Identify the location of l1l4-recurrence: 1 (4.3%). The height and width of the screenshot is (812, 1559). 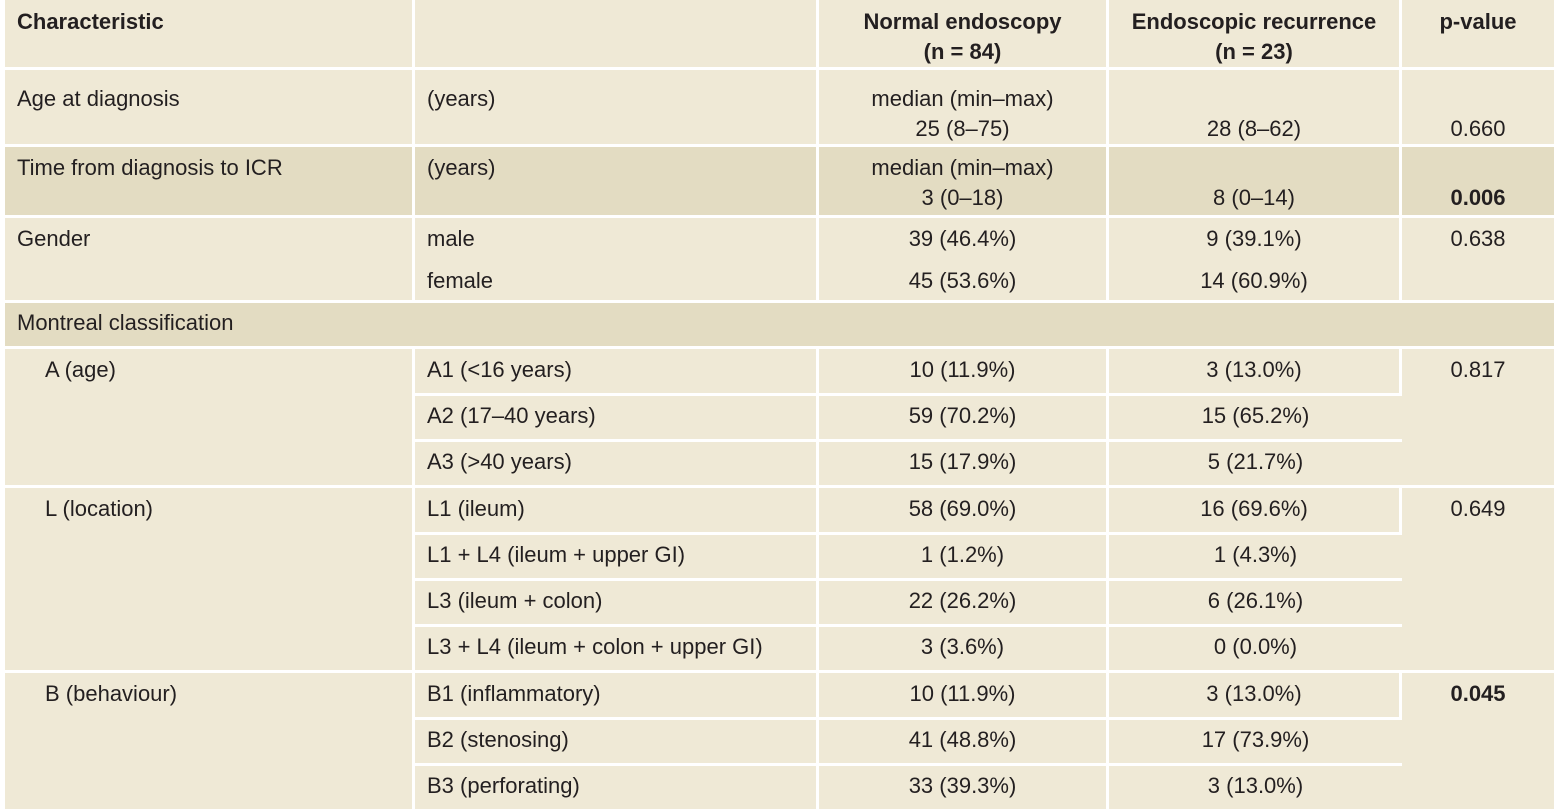
(1255, 558).